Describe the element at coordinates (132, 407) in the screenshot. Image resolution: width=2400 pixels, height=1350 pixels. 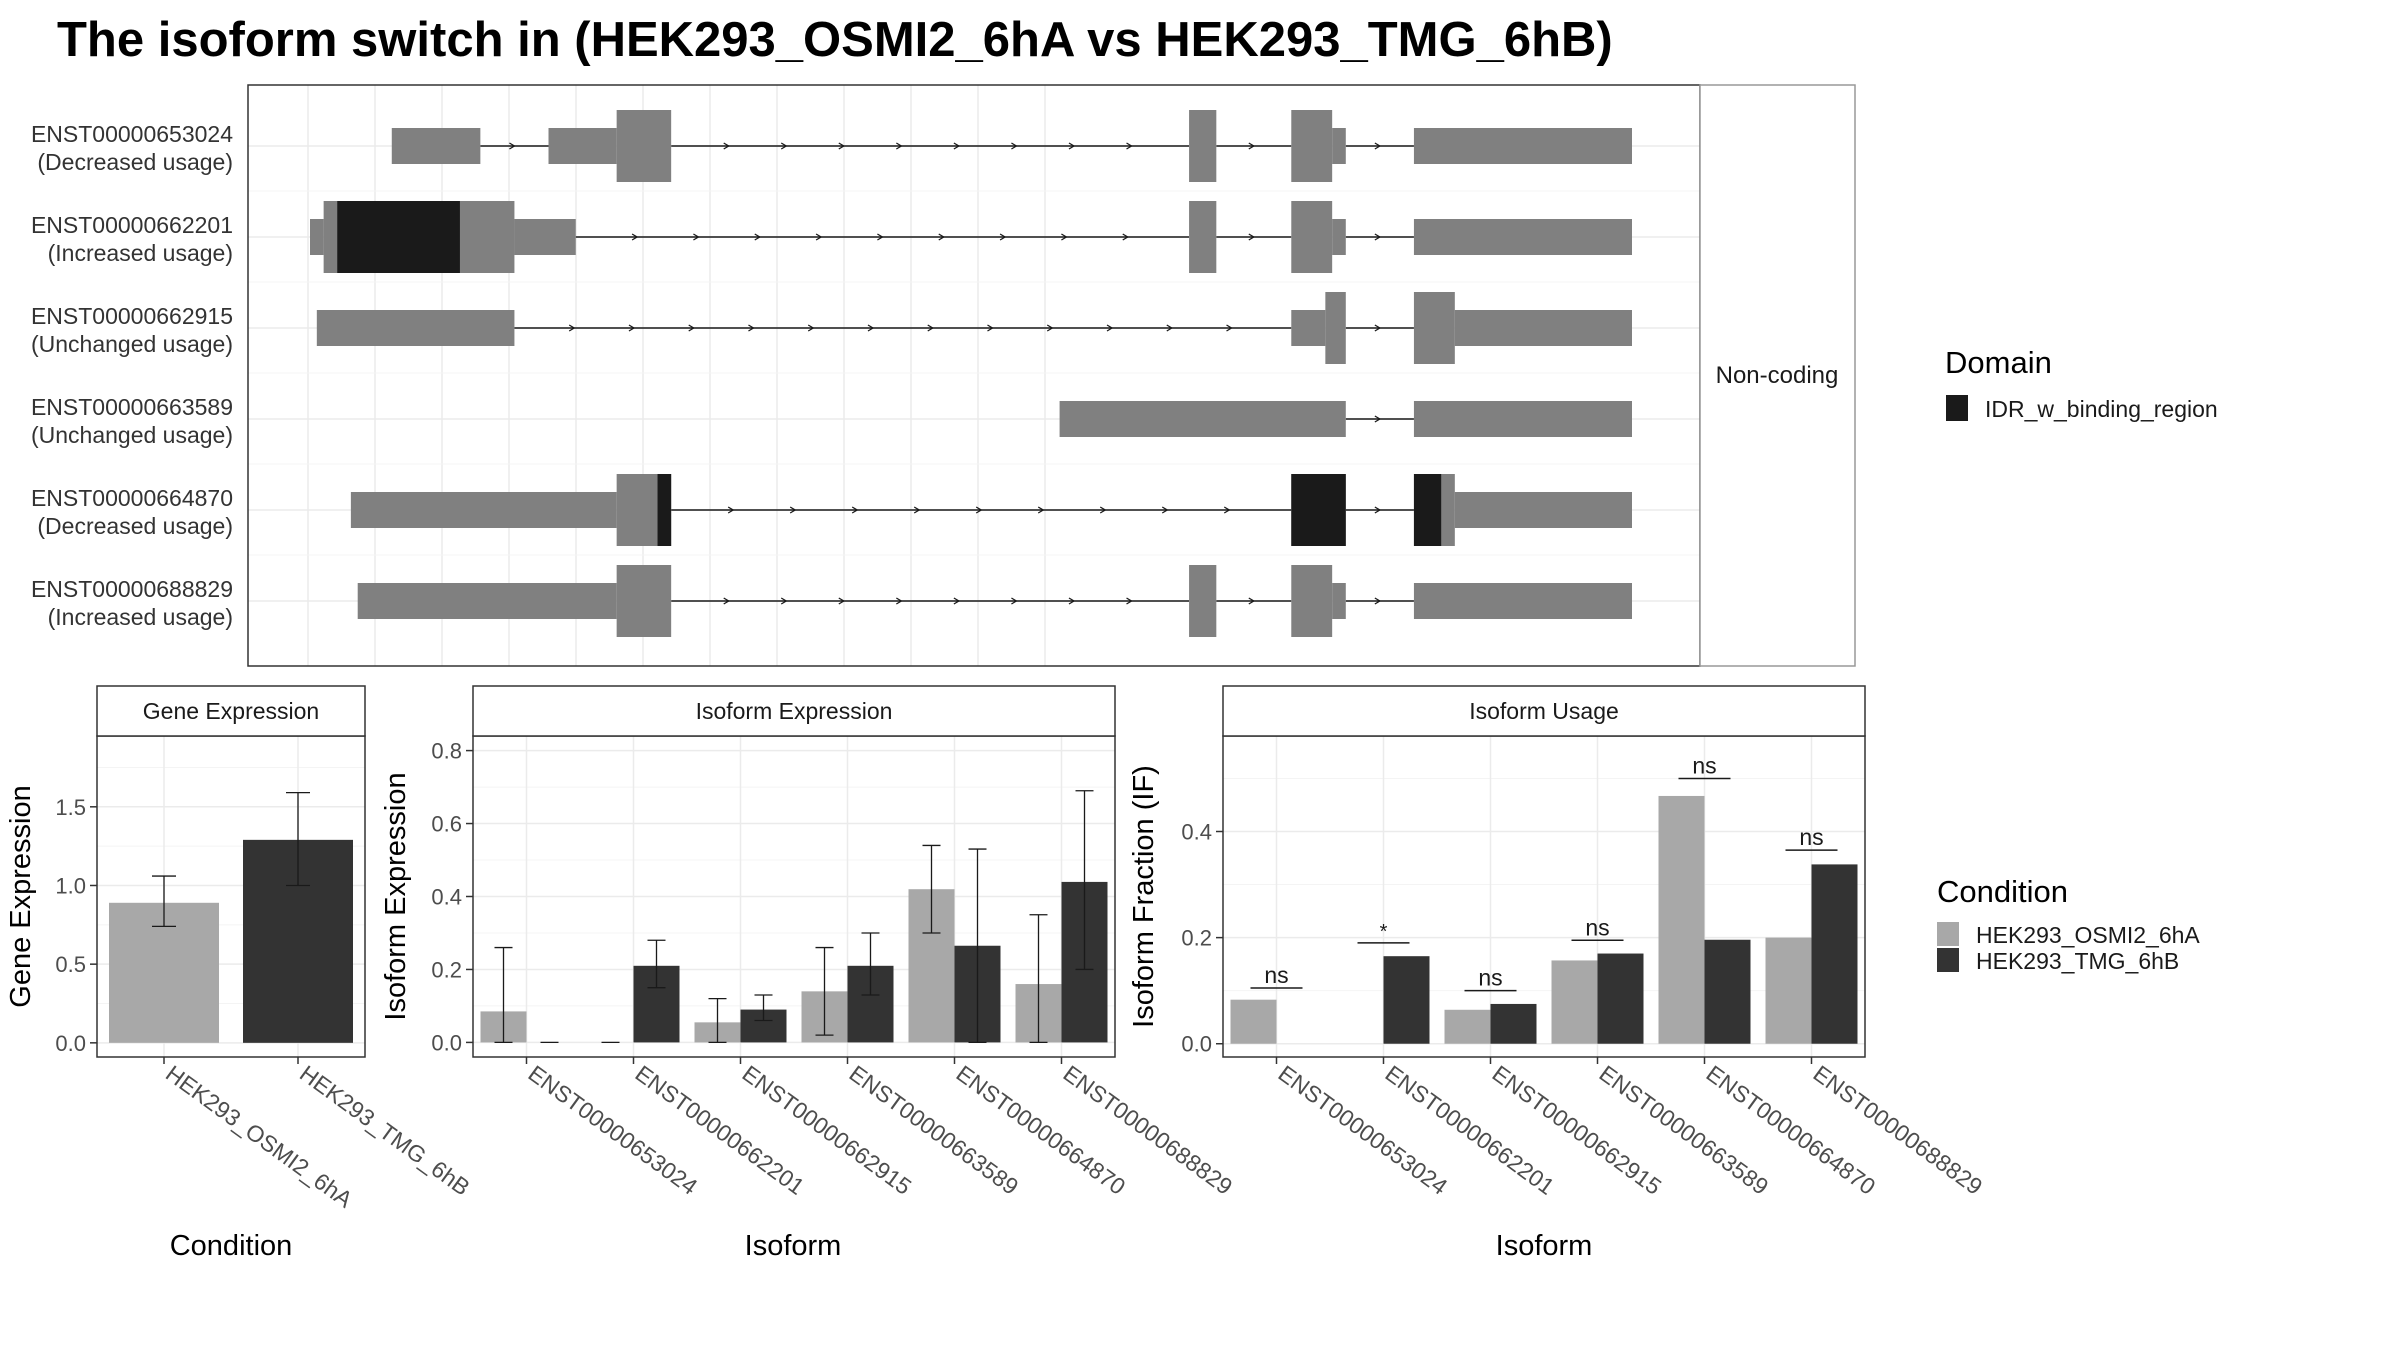
I see `isoform-id-label: ENST00000663589` at that location.